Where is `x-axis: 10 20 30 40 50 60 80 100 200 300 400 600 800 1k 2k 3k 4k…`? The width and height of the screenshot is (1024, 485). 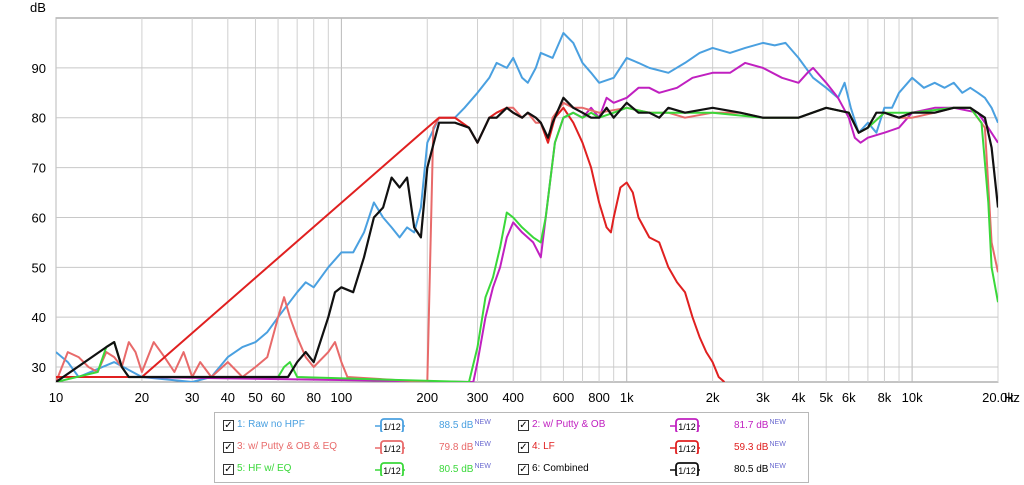
x-axis: 10 20 30 40 50 60 80 100 200 300 400 600 800 1k 2k 3k 4k… is located at coordinates (532, 397).